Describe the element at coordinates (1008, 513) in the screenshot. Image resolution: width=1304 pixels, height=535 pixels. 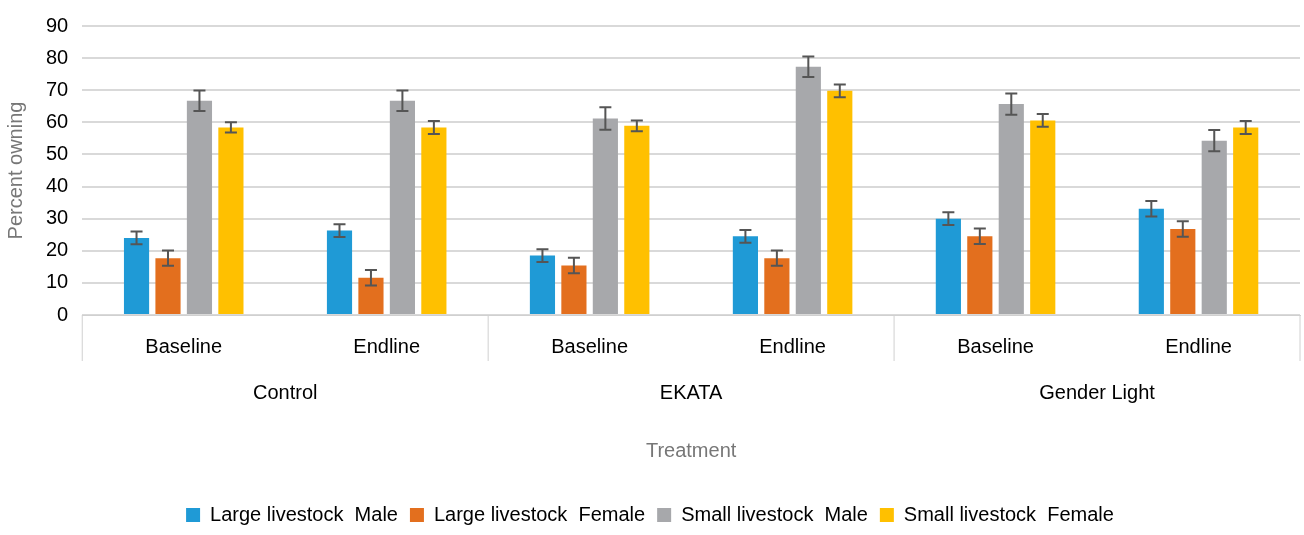
I see `legend-label: Small livestock Female` at that location.